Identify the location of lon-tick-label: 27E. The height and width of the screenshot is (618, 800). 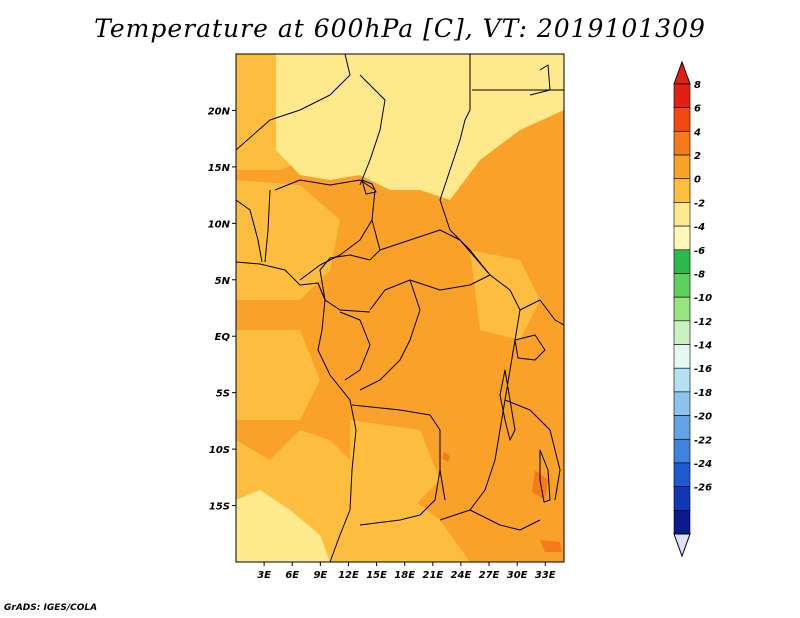
(489, 575).